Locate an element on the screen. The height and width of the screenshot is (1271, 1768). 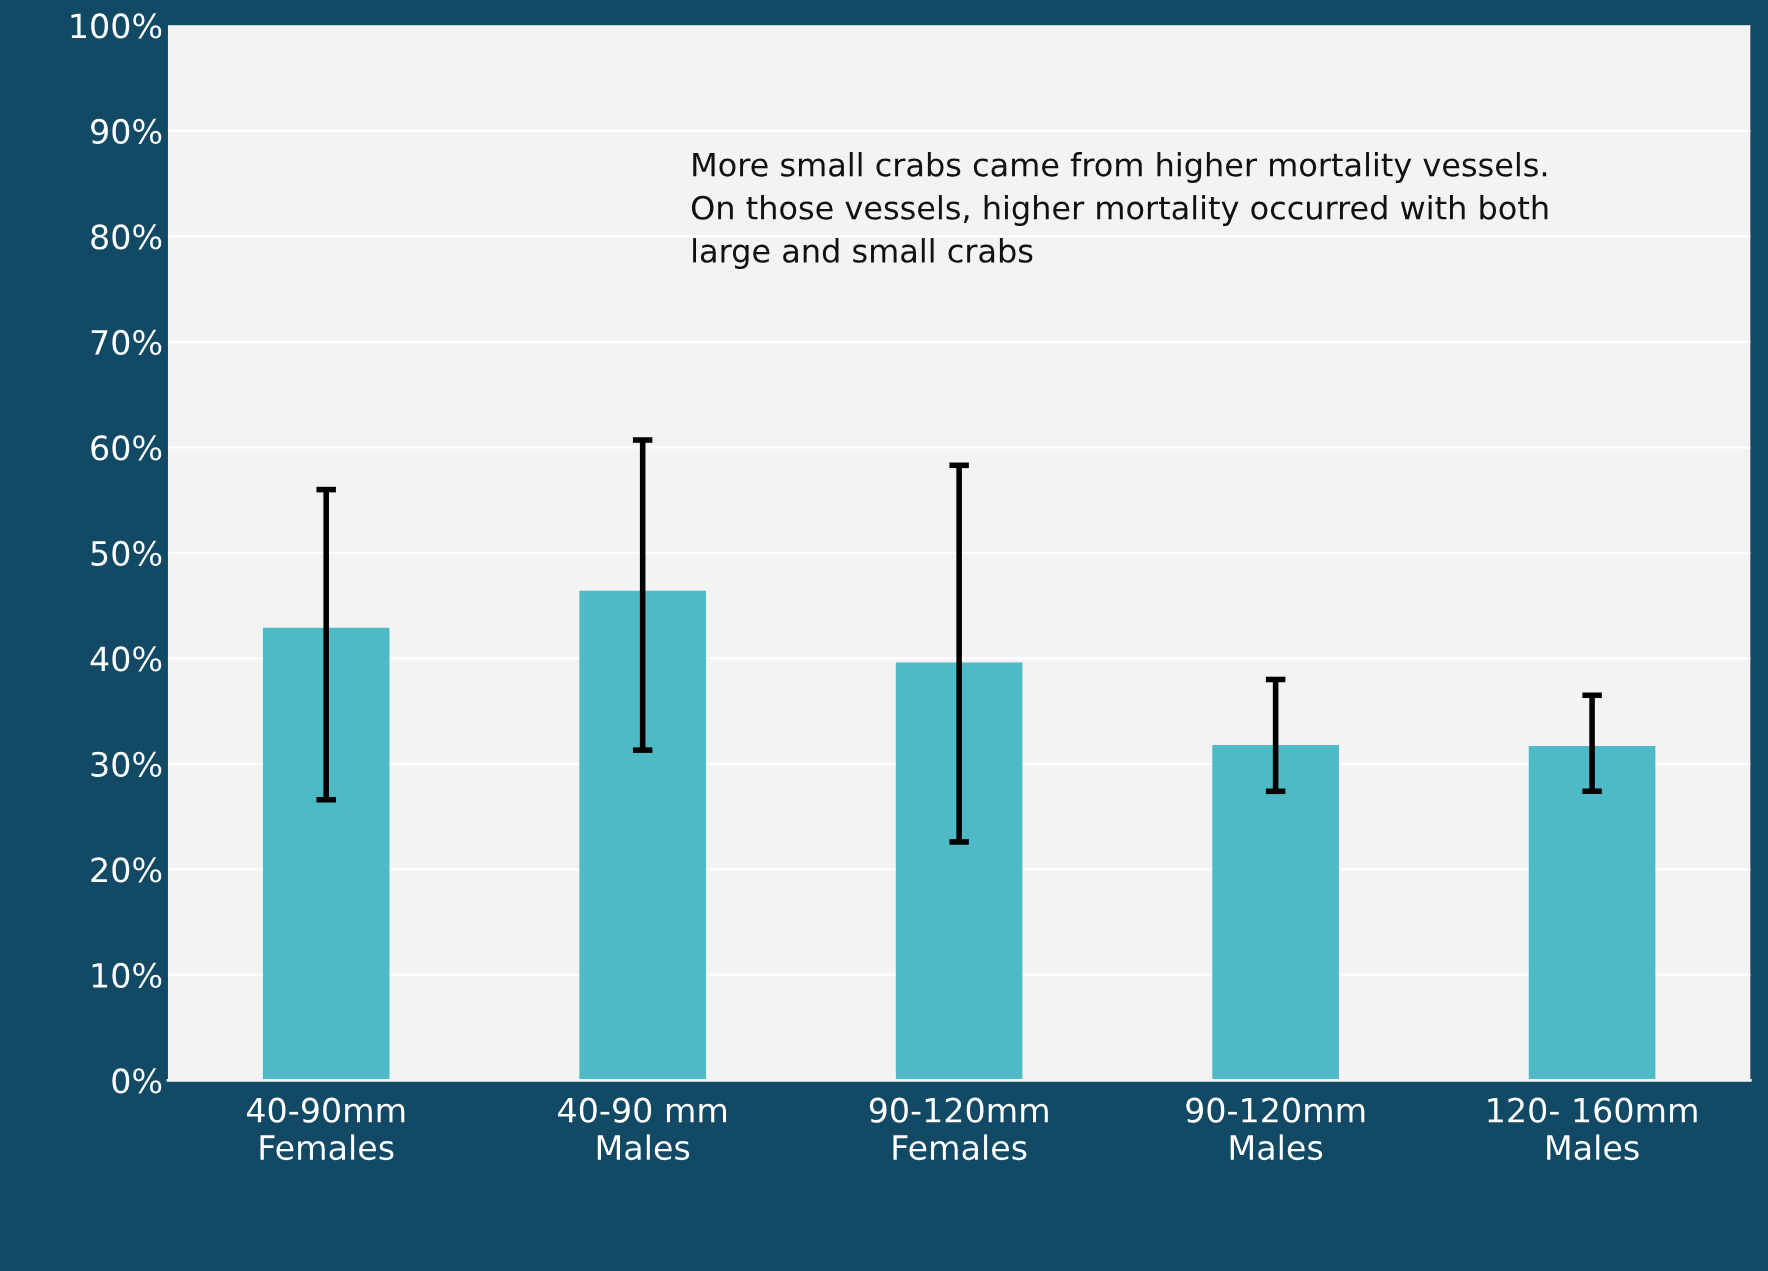
y-tick-label: 10% is located at coordinates (127, 975).